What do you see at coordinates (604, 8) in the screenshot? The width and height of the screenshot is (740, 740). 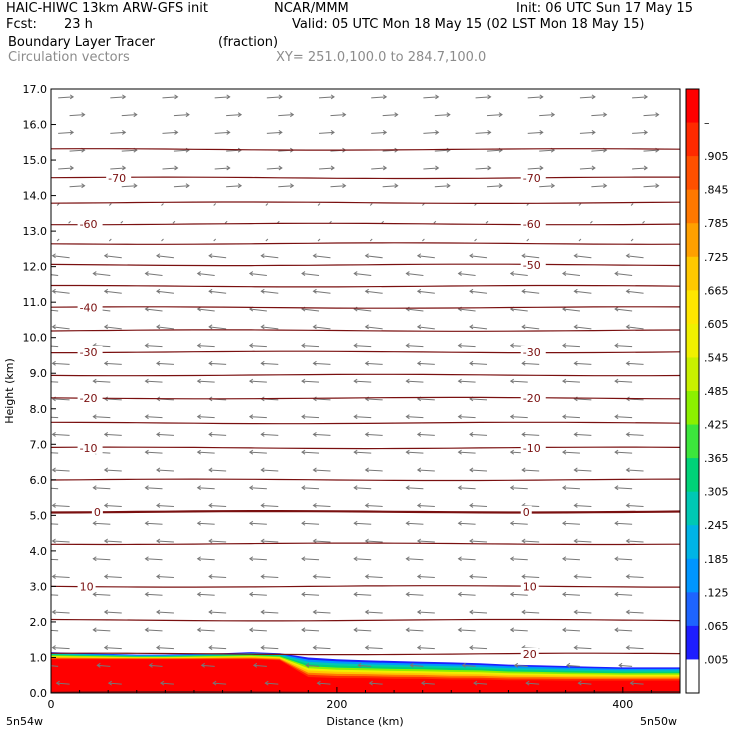 I see `header-init-time: Init: 06 UTC Sun 17 May 15` at bounding box center [604, 8].